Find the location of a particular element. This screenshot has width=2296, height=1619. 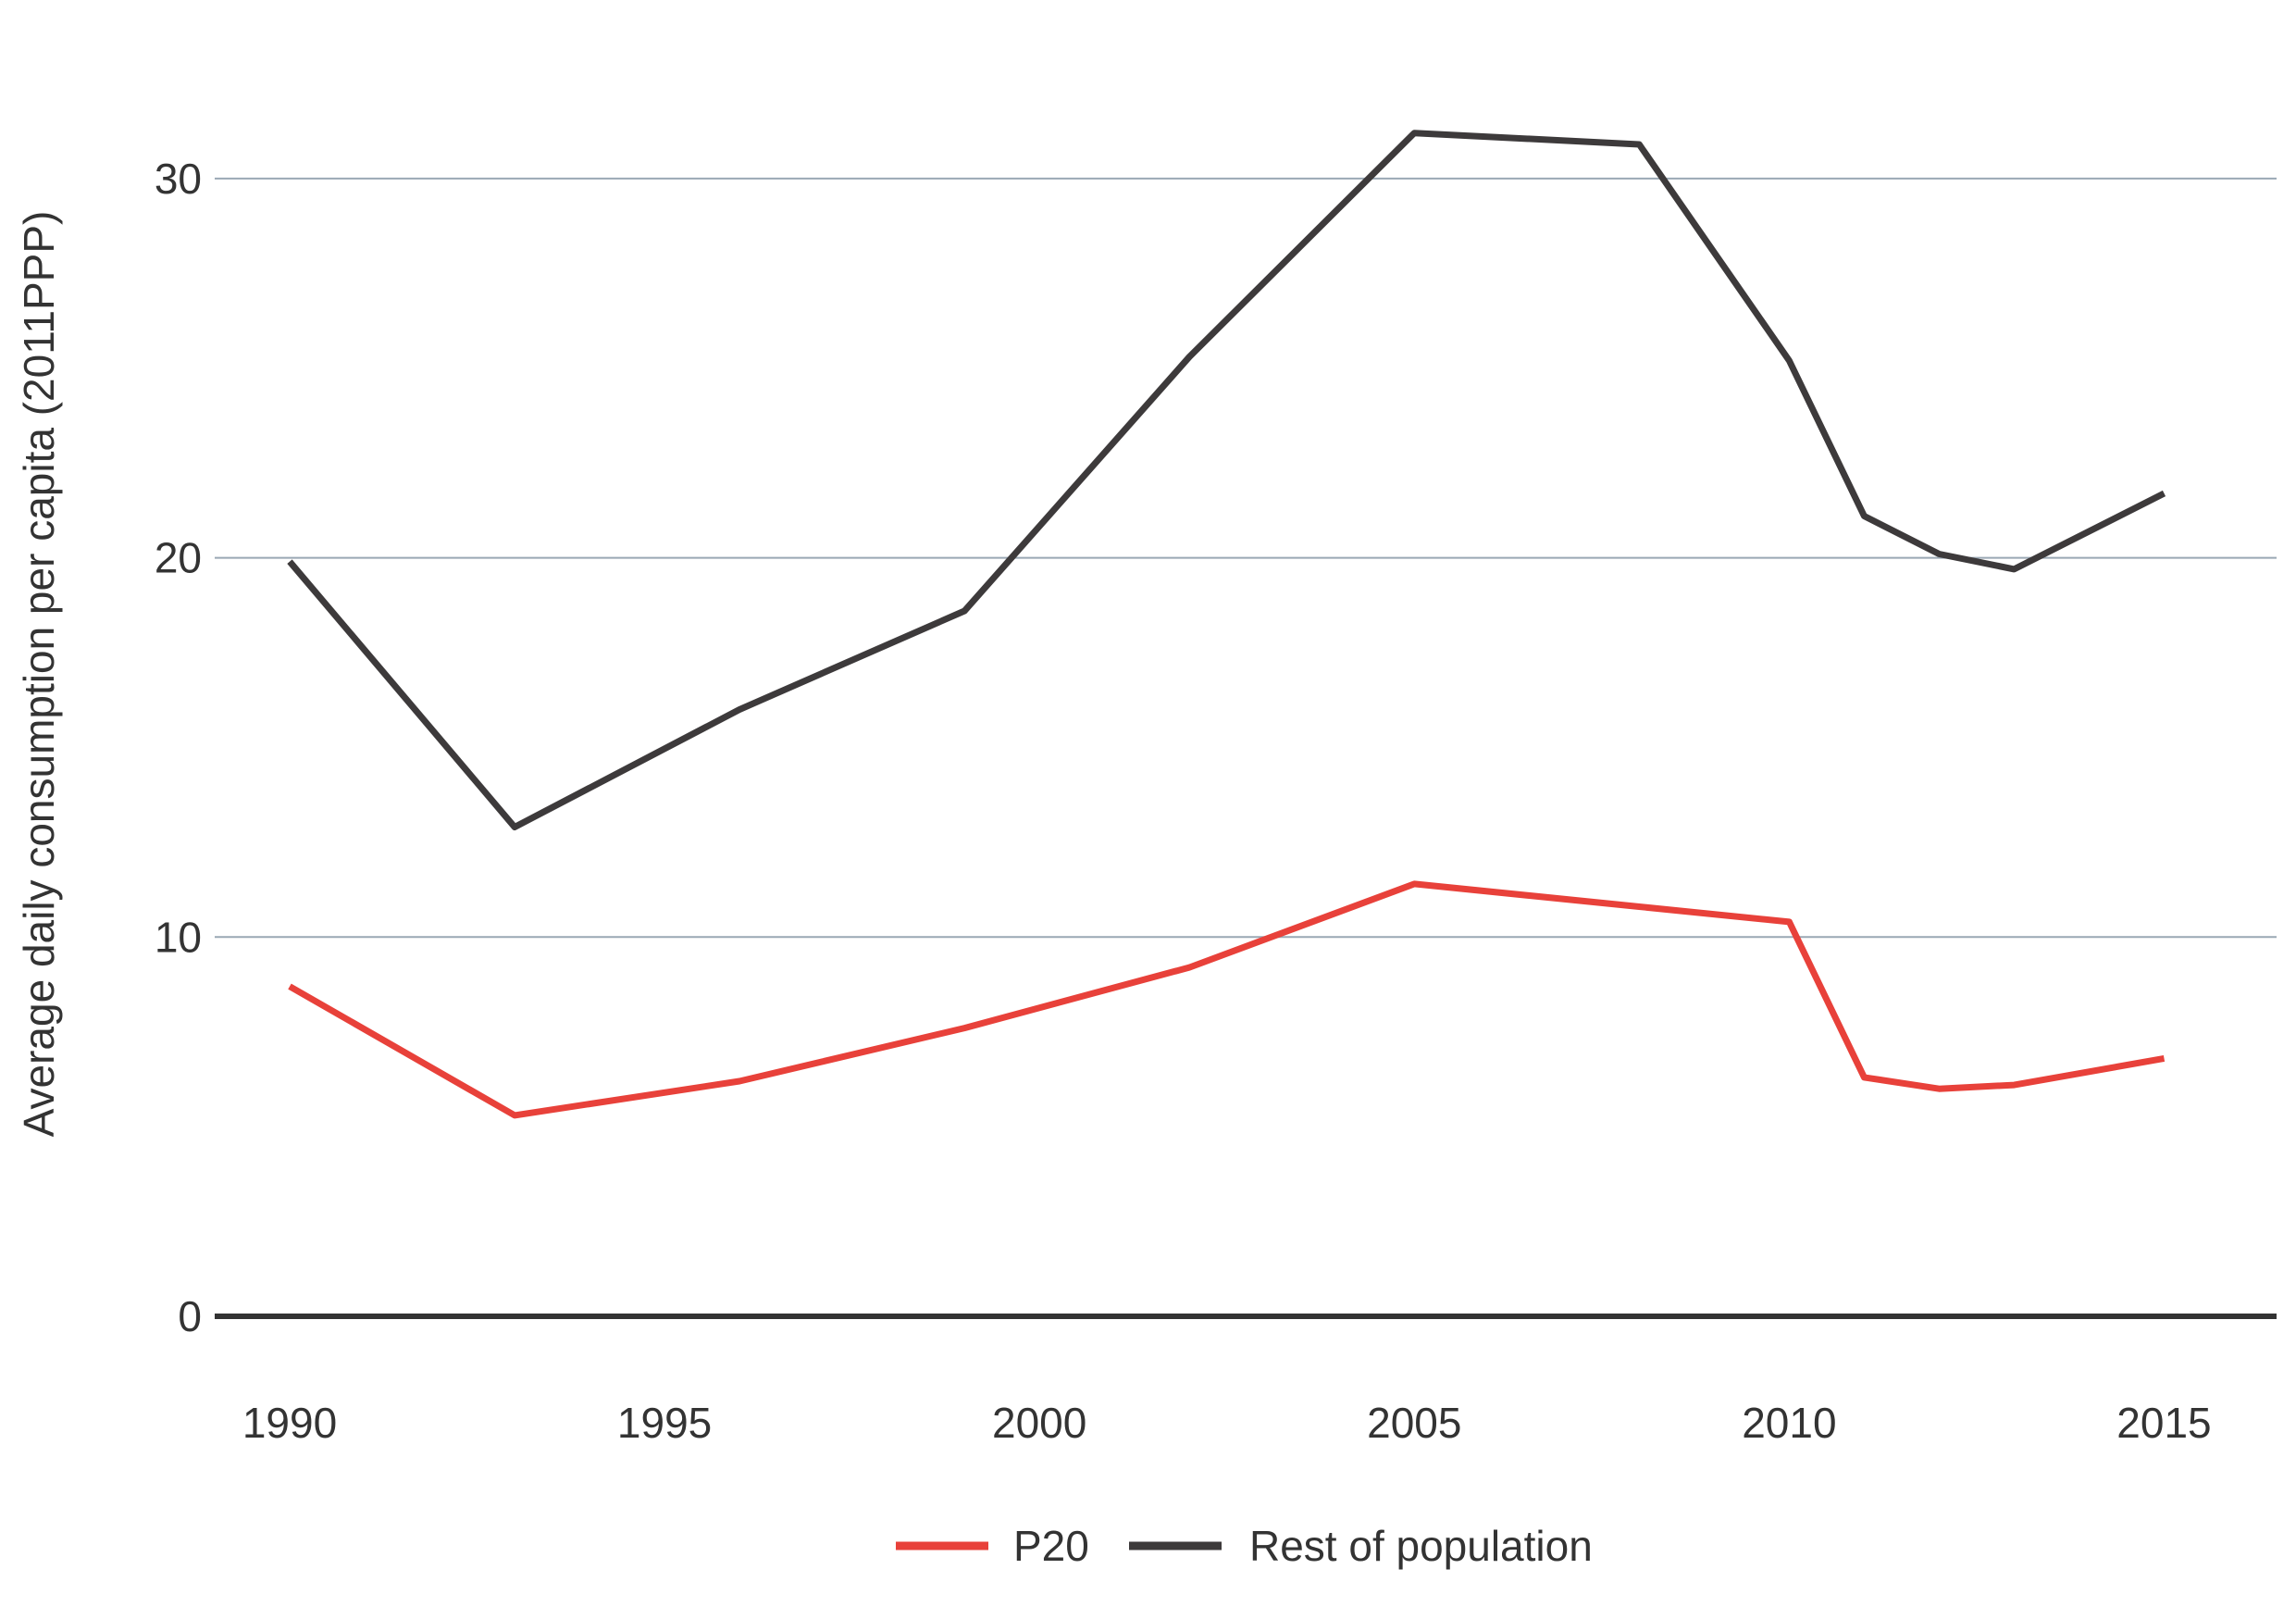

x-axis-tick-labels: 1990 1995 2000 2005 2010 2015 is located at coordinates (1227, 1423).